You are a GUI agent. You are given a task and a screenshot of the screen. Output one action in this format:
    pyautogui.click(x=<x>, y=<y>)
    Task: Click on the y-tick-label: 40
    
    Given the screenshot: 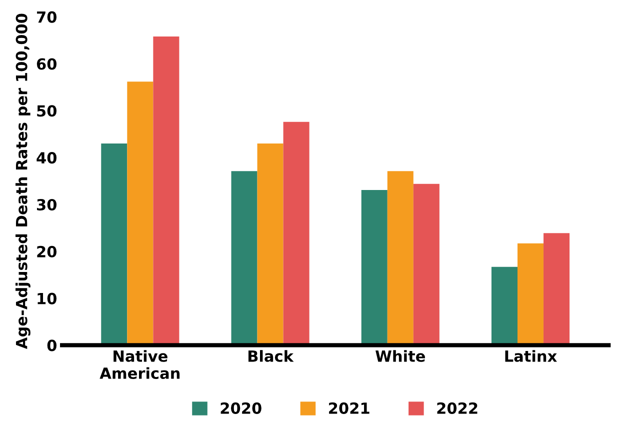 What is the action you would take?
    pyautogui.click(x=46, y=158)
    